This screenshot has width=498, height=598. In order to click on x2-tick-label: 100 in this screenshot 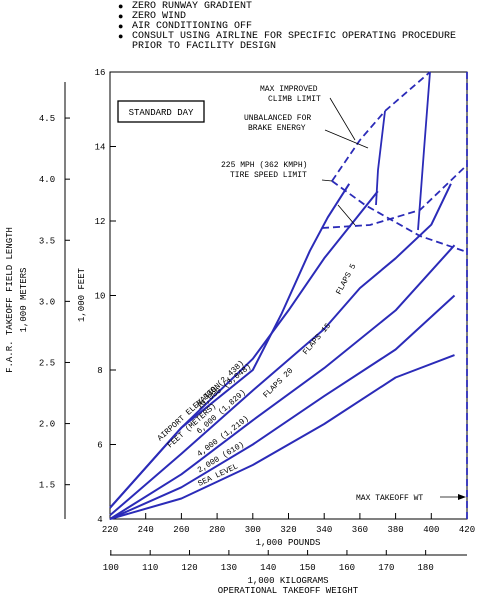, I will do `click(111, 568)`.